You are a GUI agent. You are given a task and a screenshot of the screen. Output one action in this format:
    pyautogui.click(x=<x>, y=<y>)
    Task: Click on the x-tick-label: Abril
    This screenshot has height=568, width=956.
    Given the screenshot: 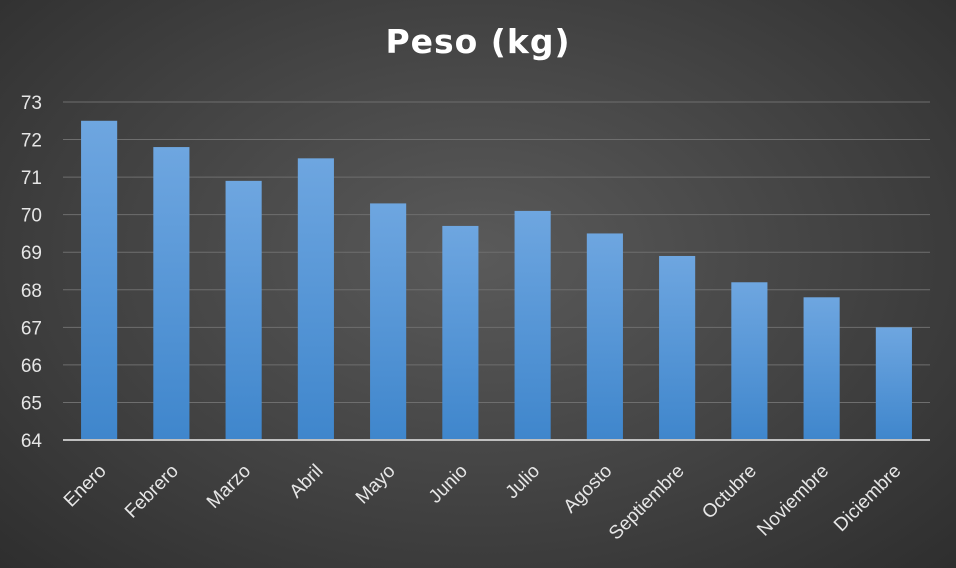 What is the action you would take?
    pyautogui.click(x=307, y=482)
    